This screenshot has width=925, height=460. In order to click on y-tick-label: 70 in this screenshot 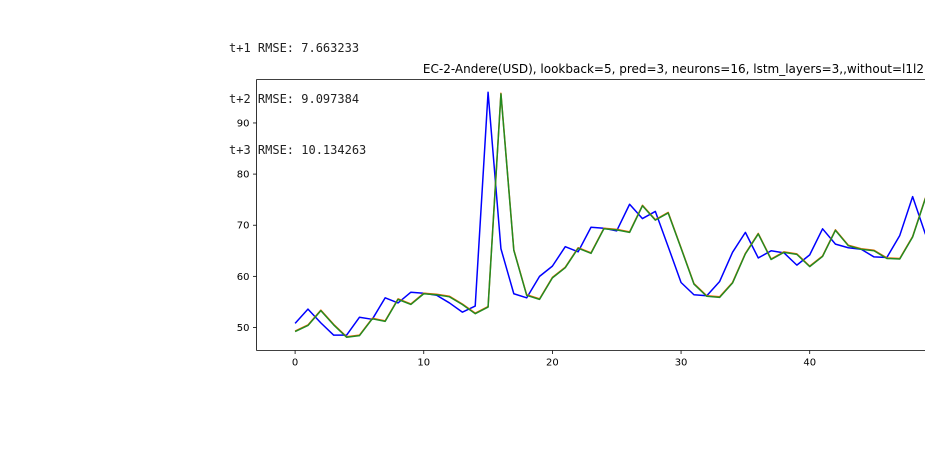, I will do `click(243, 226)`.